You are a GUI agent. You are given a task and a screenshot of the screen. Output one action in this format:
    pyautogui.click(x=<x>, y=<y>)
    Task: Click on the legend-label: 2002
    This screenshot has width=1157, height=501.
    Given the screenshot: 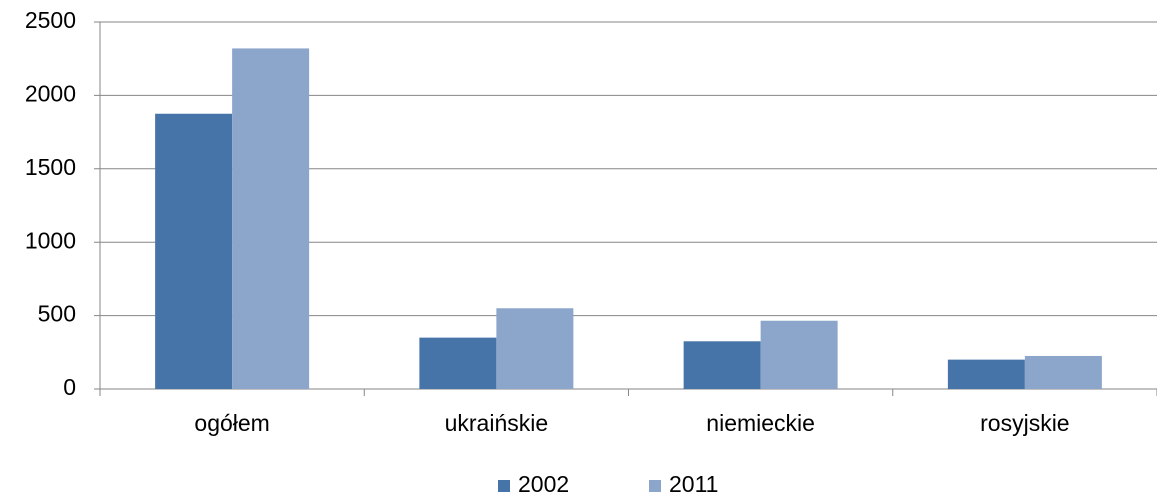 What is the action you would take?
    pyautogui.click(x=543, y=483)
    